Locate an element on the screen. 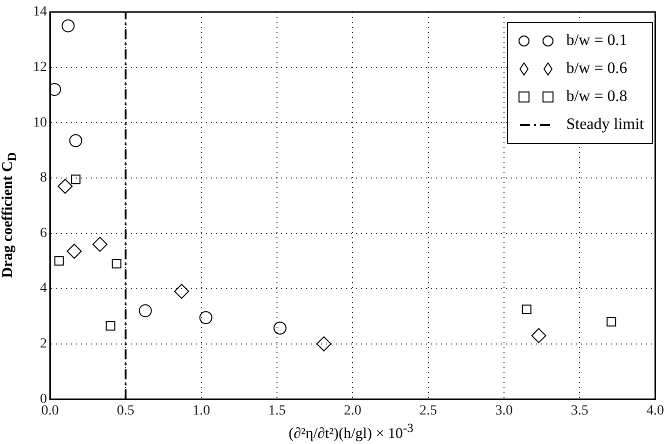 This screenshot has width=667, height=444. x-tick-label: 1.0 is located at coordinates (201, 410).